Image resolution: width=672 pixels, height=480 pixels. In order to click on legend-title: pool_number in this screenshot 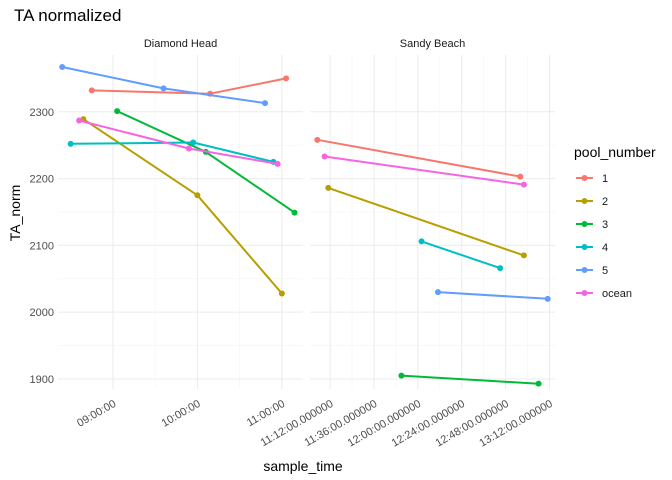, I will do `click(615, 152)`.